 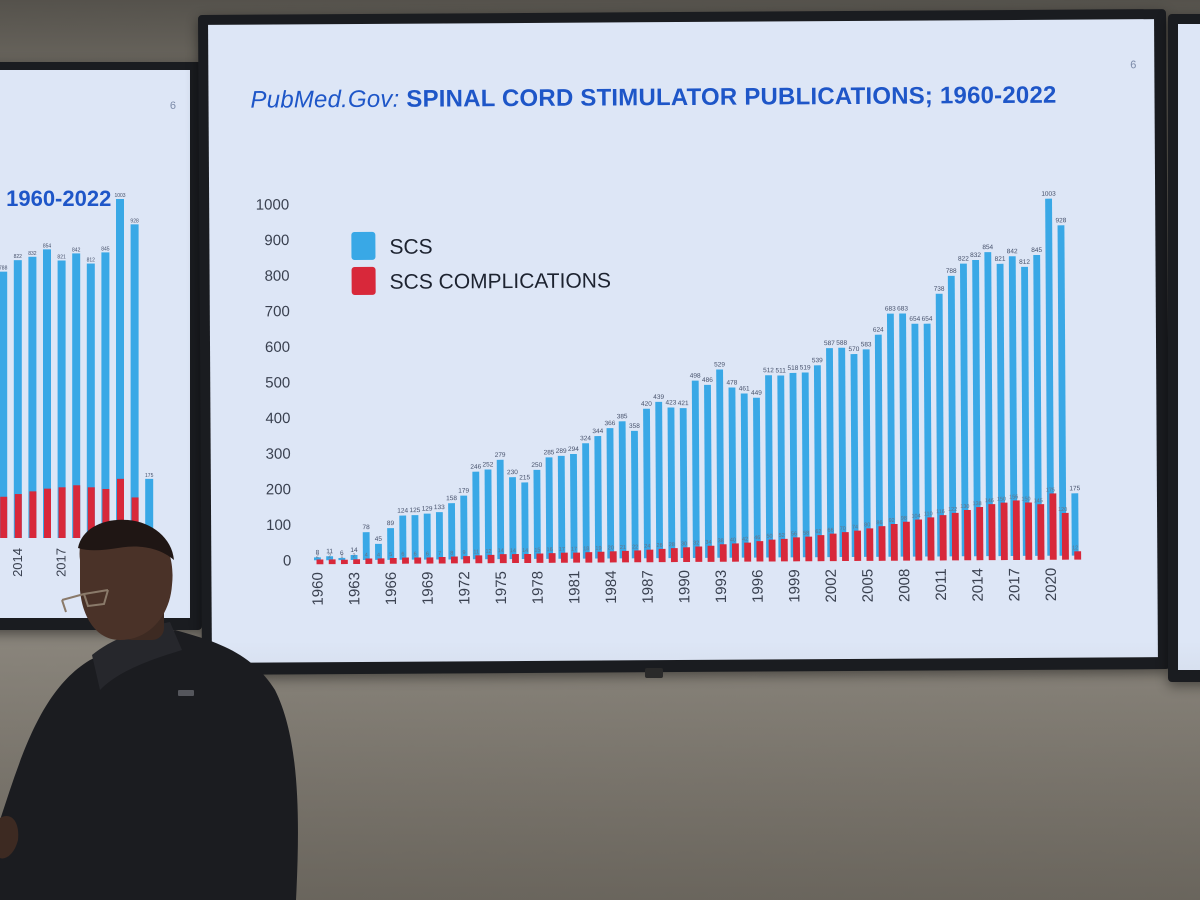 What do you see at coordinates (277, 276) in the screenshot?
I see `y-tick-label: 800` at bounding box center [277, 276].